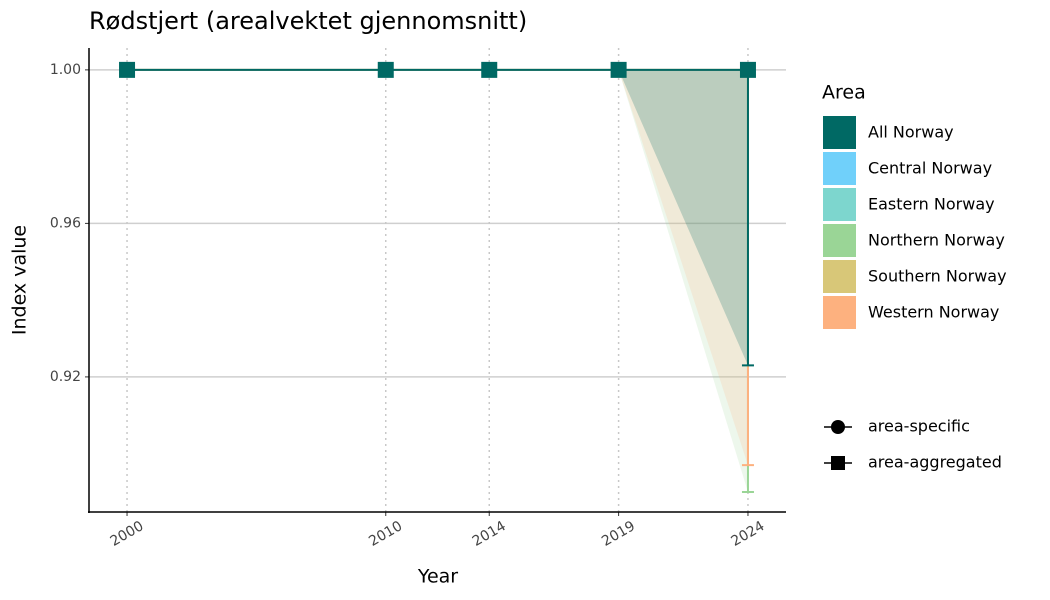 This screenshot has width=1050, height=600. Describe the element at coordinates (931, 204) in the screenshot. I see `legend-label: Eastern Norway` at that location.